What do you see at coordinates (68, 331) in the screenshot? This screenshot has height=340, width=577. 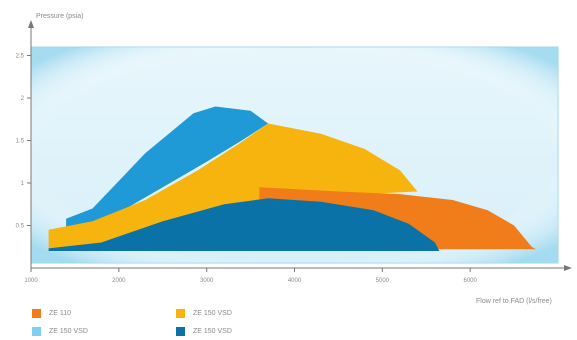 I see `legend-label-3: ZE 150 VSD` at bounding box center [68, 331].